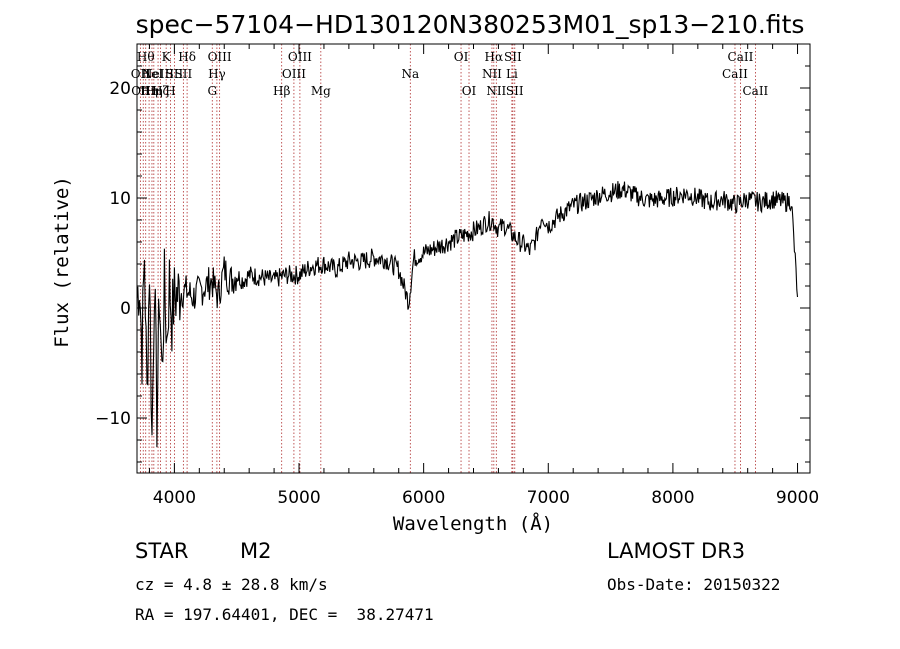  What do you see at coordinates (167, 57) in the screenshot?
I see `line-label: K` at bounding box center [167, 57].